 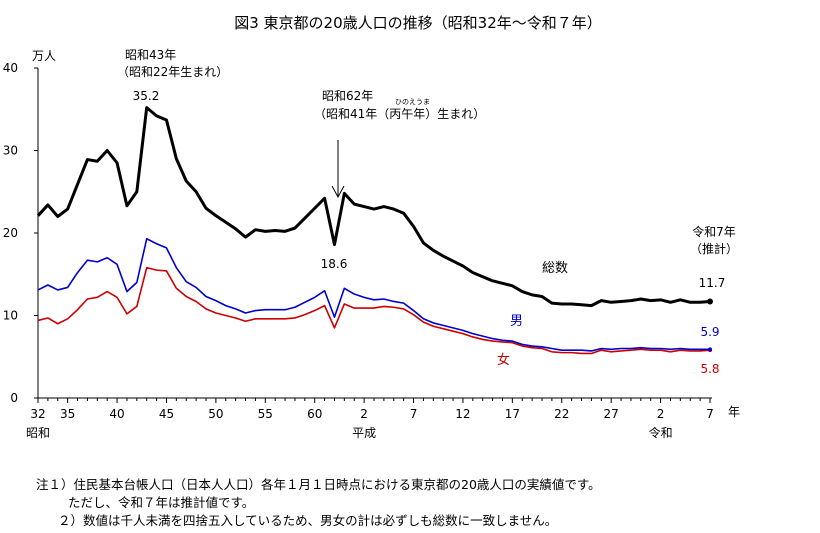 What do you see at coordinates (399, 114) in the screenshot?
I see `dip-subtitle: （昭和41年（丙午年）生まれ）` at bounding box center [399, 114].